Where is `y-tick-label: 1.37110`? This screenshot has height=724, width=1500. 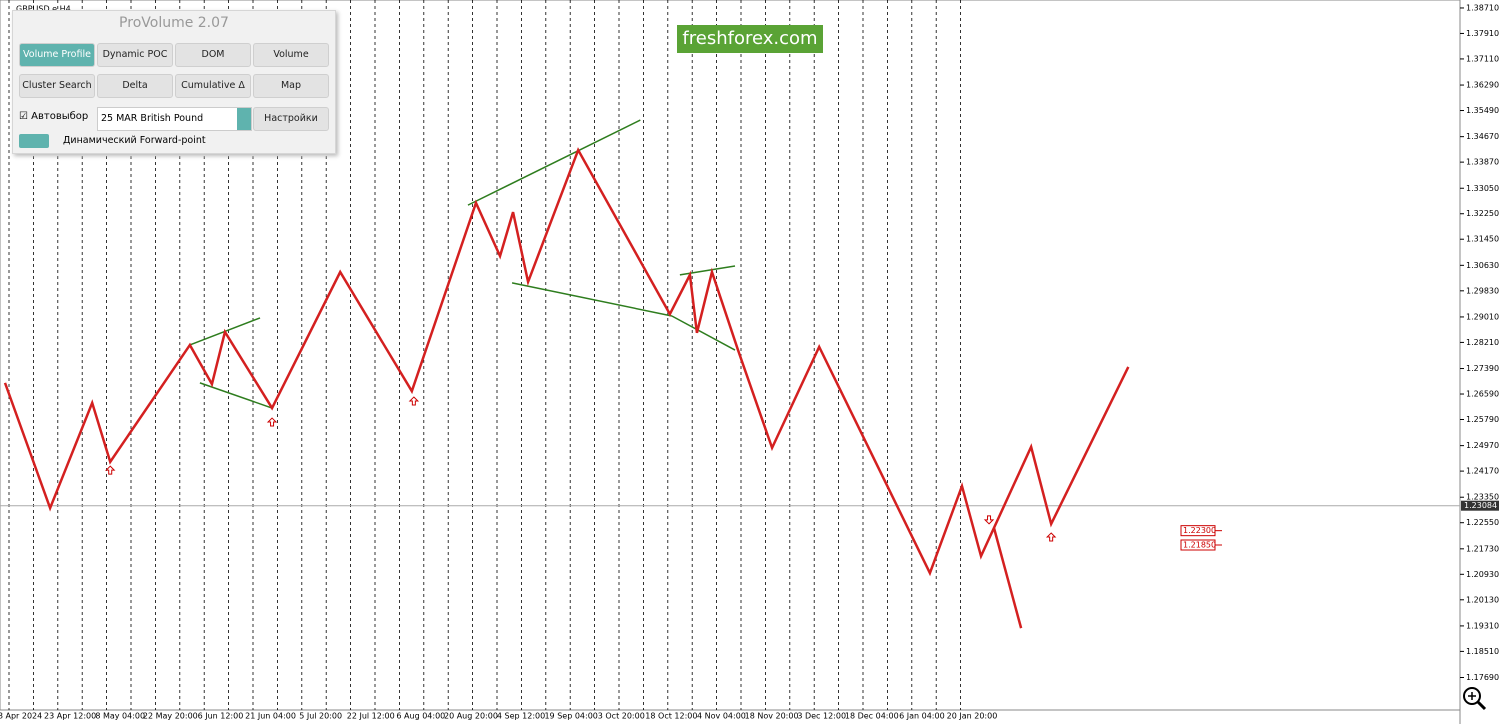
y-tick-label: 1.37110 is located at coordinates (1482, 58).